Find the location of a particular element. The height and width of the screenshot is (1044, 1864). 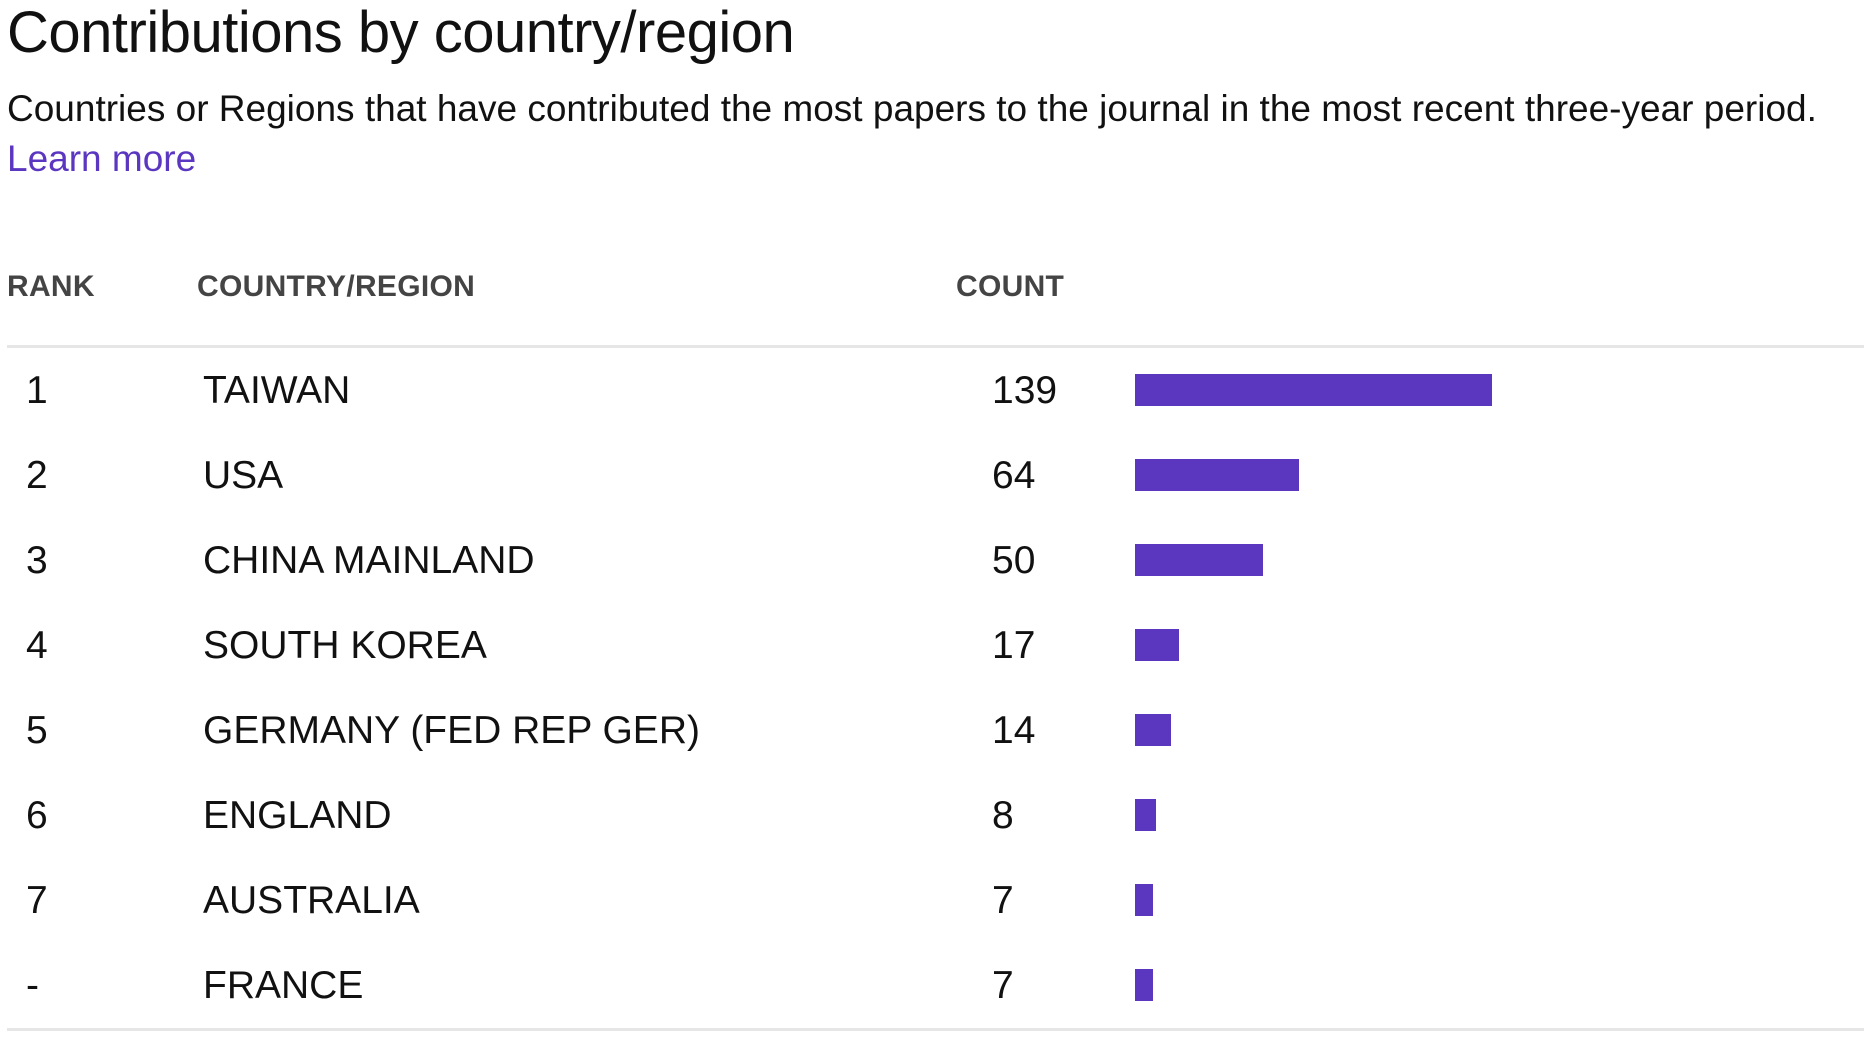

row-rank: - is located at coordinates (32, 985).